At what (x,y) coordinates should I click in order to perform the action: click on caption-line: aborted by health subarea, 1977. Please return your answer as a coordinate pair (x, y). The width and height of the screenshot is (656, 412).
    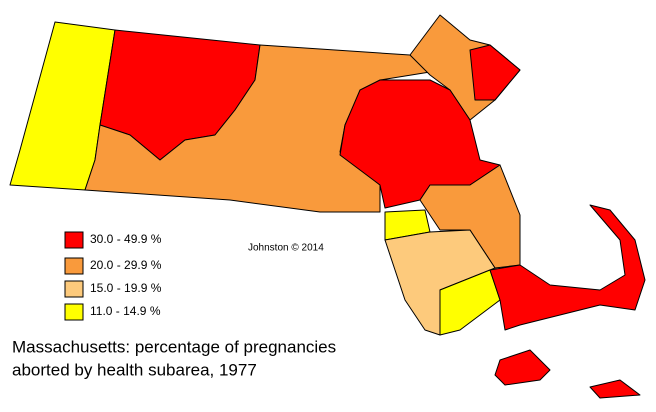
    Looking at the image, I should click on (134, 369).